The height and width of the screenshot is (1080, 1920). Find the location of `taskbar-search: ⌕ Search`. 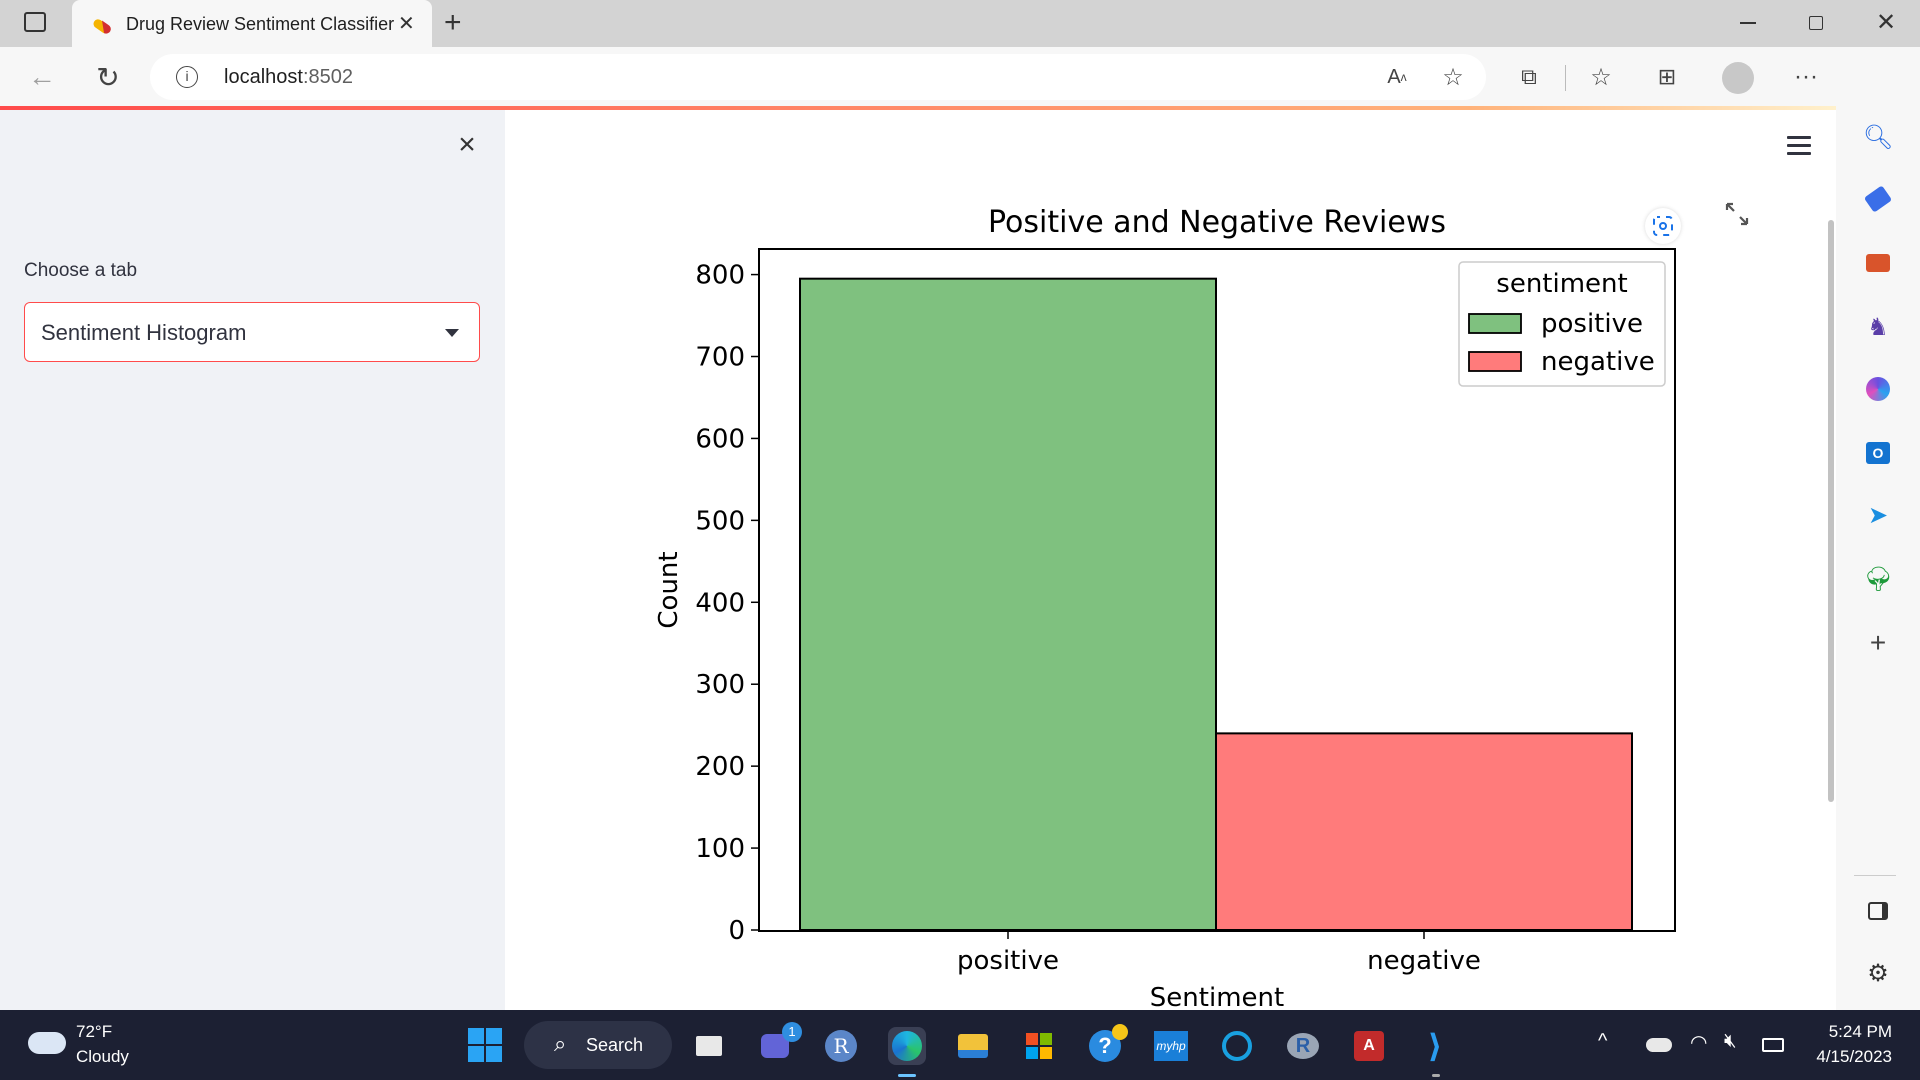

taskbar-search: ⌕ Search is located at coordinates (598, 1045).